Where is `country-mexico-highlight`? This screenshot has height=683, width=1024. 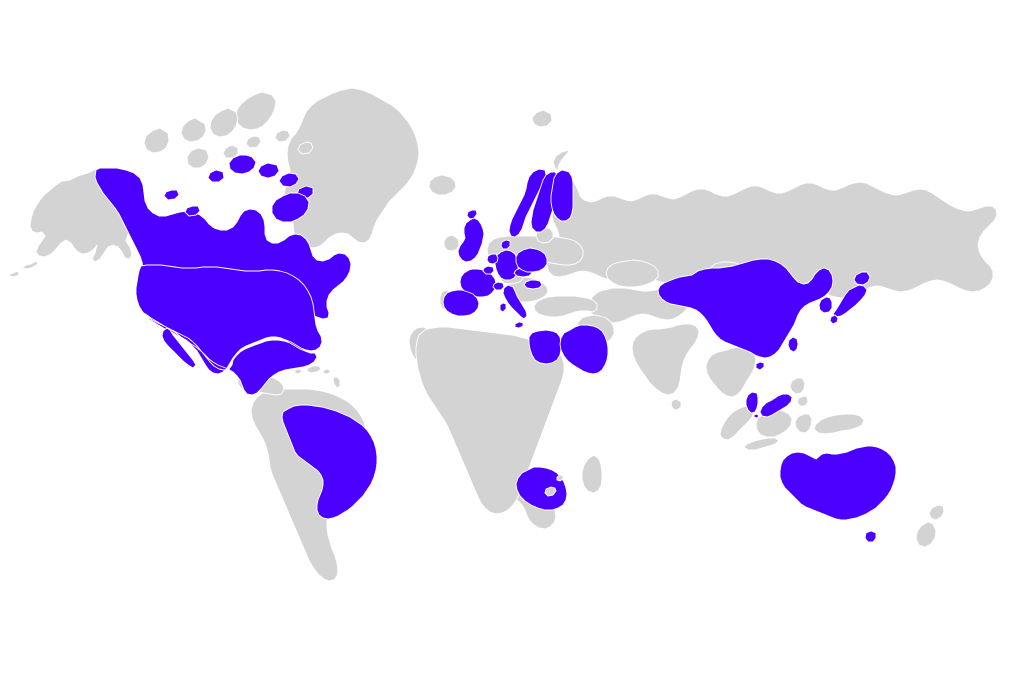 country-mexico-highlight is located at coordinates (229, 353).